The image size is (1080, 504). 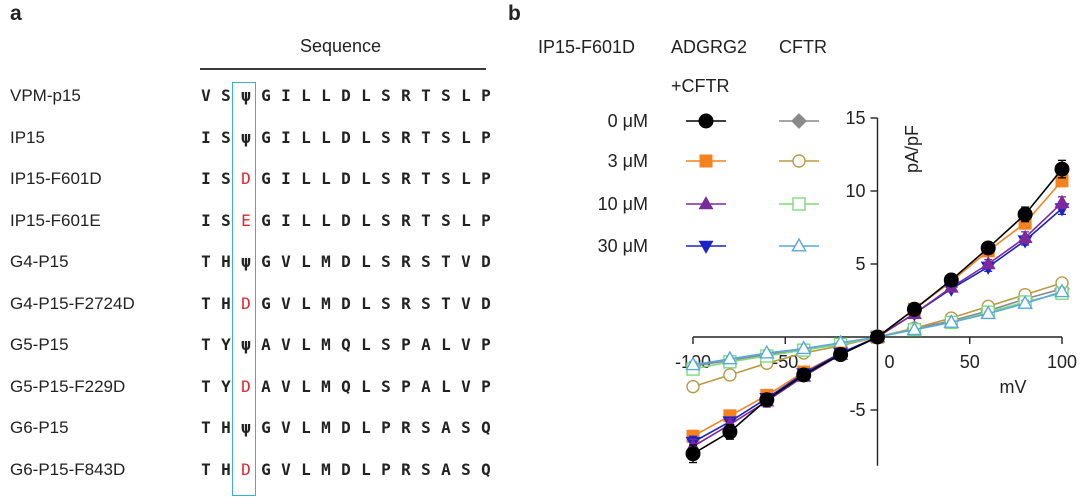 I want to click on y-tick-label: 15, so click(x=855, y=118).